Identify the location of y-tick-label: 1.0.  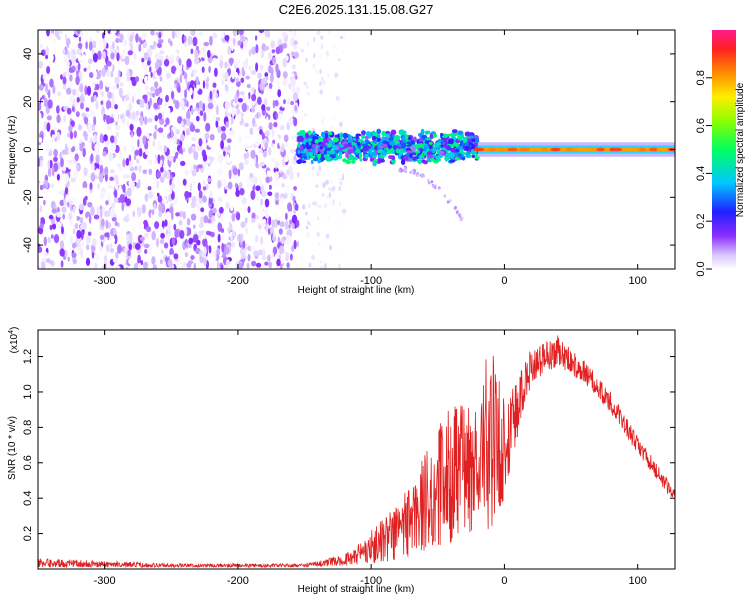
(28, 391).